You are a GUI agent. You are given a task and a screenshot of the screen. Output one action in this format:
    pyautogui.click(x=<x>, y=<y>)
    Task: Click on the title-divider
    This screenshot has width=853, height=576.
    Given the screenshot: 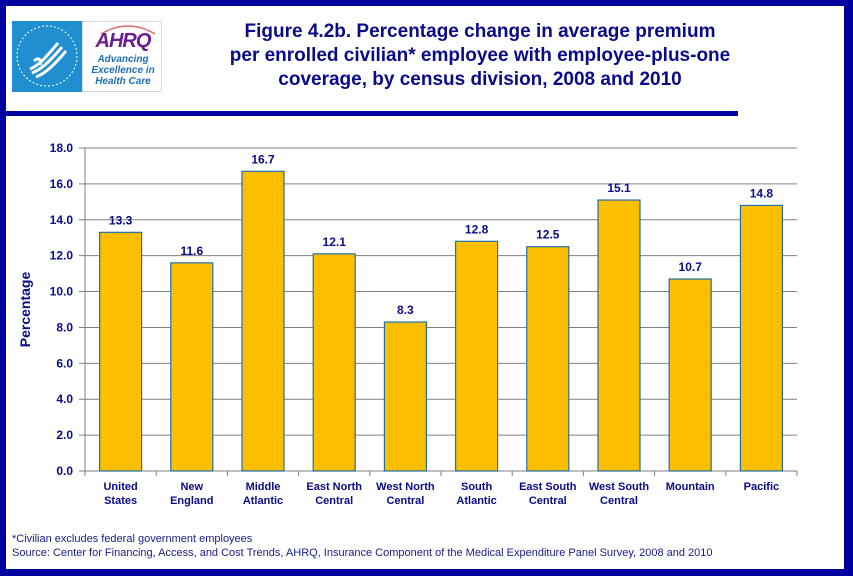 What is the action you would take?
    pyautogui.click(x=372, y=113)
    